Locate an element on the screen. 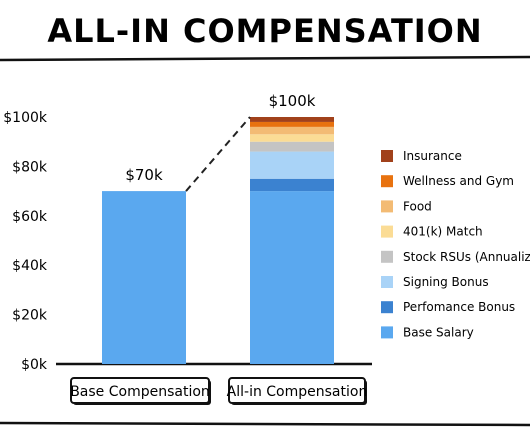 Image resolution: width=530 pixels, height=442 pixels. dashed-connector is located at coordinates (218, 154).